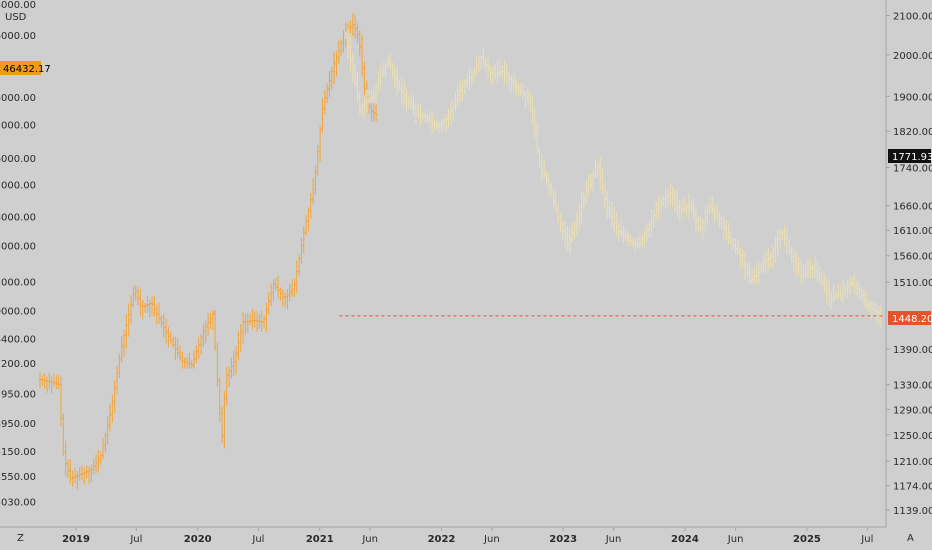 This screenshot has height=550, width=932. What do you see at coordinates (76, 539) in the screenshot?
I see `time-axis-tick-label: 2019` at bounding box center [76, 539].